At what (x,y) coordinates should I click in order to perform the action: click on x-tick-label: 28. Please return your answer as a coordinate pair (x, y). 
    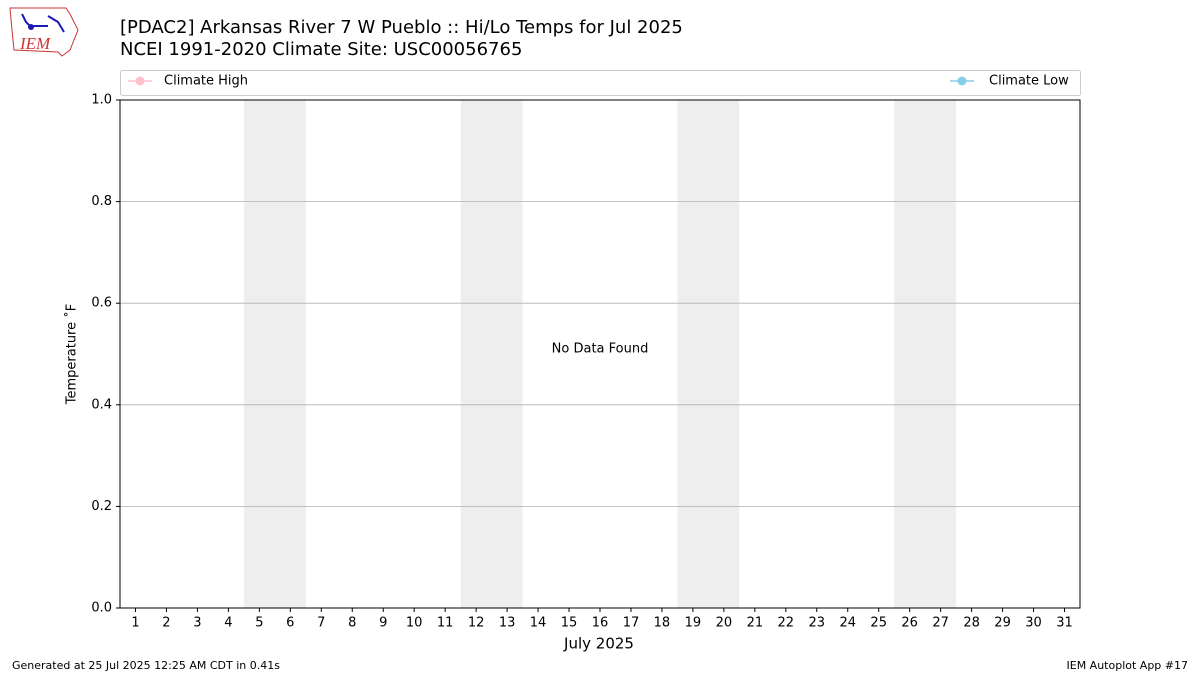
    Looking at the image, I should click on (971, 623).